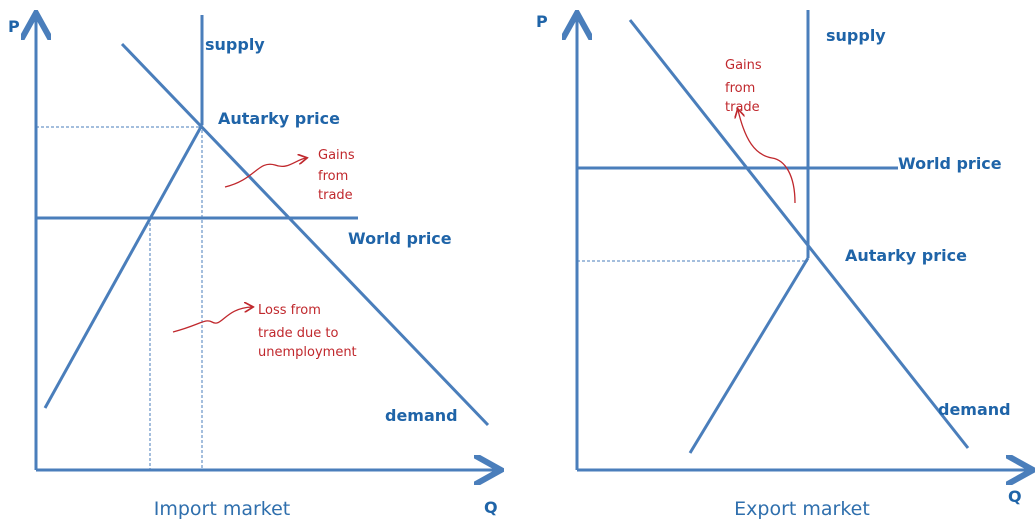 The image size is (1035, 523). I want to click on note: trade due to, so click(298, 333).